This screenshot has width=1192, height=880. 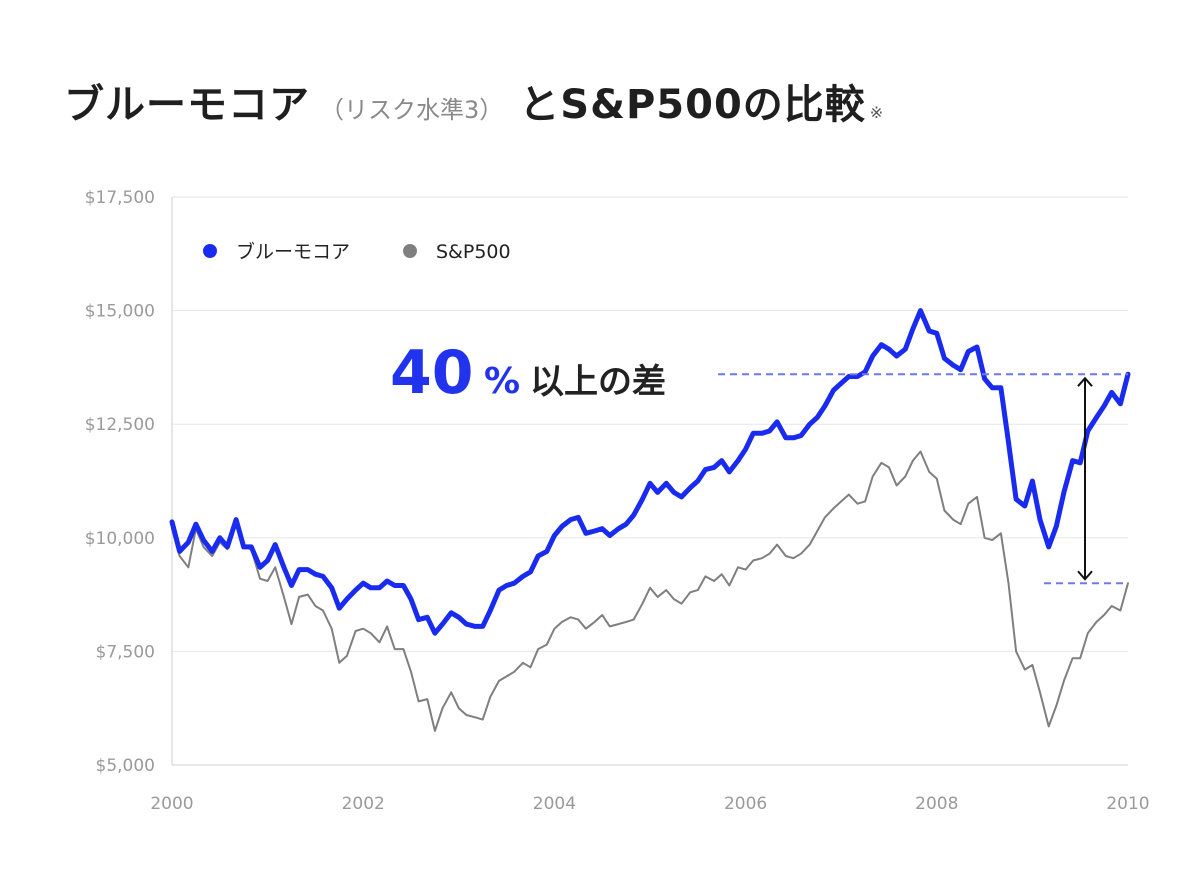 I want to click on x-axis: 2000 2002 2004 2006 2008 2010, so click(x=649, y=804).